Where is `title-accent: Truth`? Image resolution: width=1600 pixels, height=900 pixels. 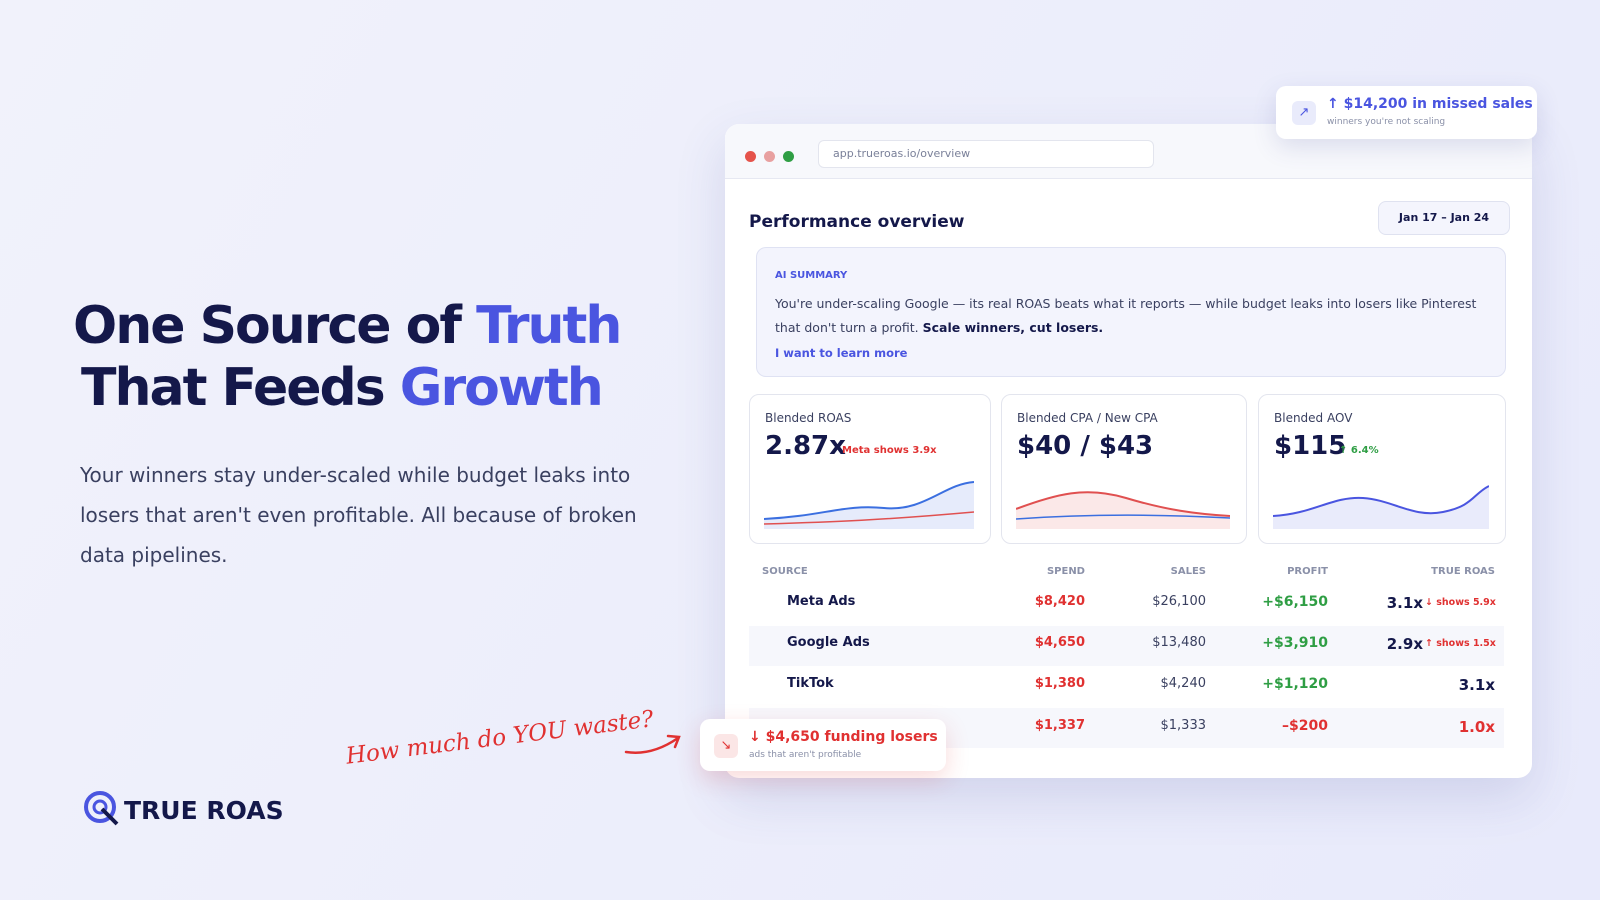
title-accent: Truth is located at coordinates (549, 326).